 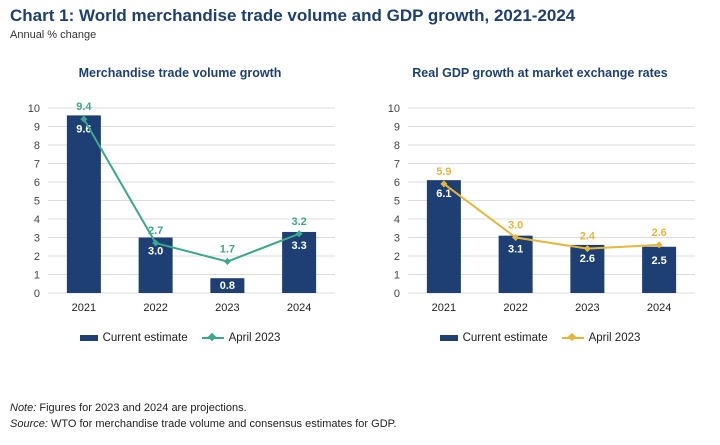 What do you see at coordinates (155, 252) in the screenshot?
I see `bar-value-label: 3.0` at bounding box center [155, 252].